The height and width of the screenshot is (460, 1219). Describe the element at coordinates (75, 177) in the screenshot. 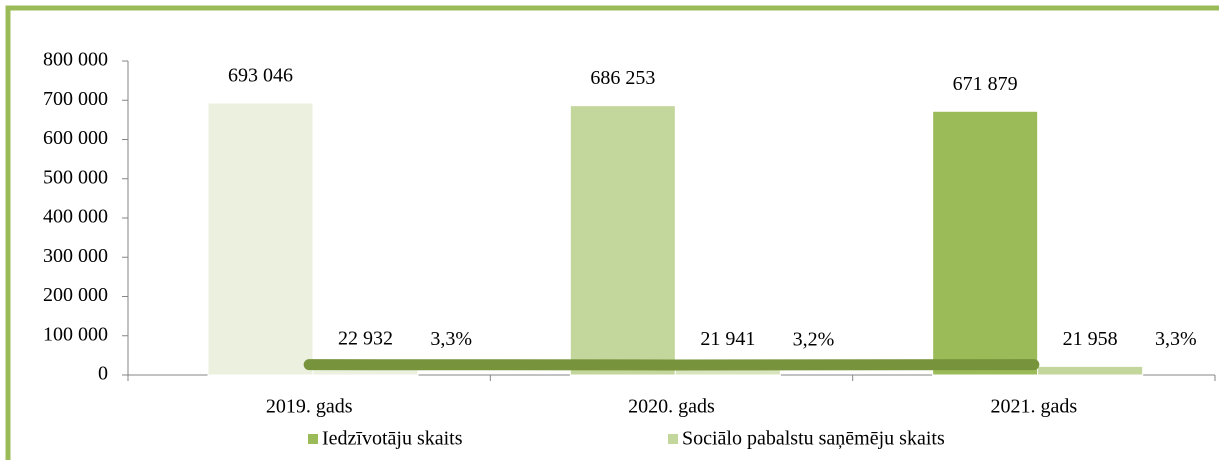

I see `y-tick-label: 500 000` at that location.